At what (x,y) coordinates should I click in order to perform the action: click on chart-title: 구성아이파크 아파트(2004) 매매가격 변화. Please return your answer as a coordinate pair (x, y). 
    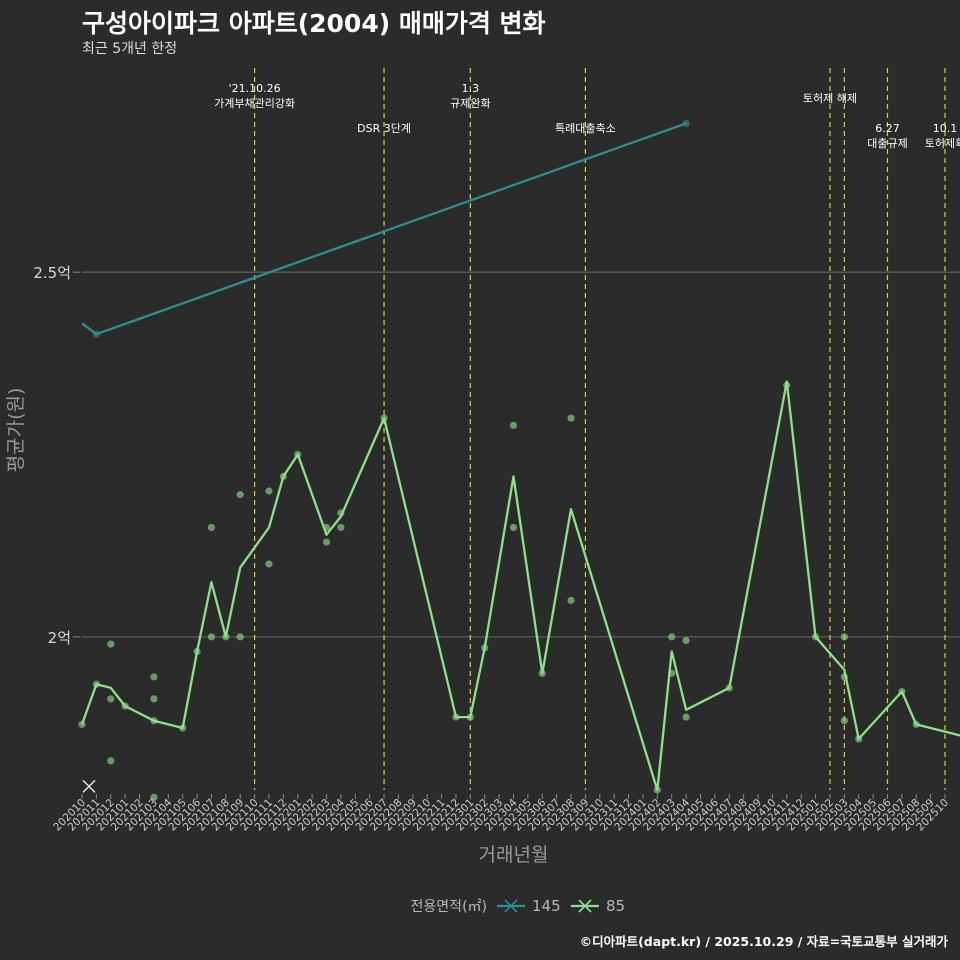
    Looking at the image, I should click on (314, 23).